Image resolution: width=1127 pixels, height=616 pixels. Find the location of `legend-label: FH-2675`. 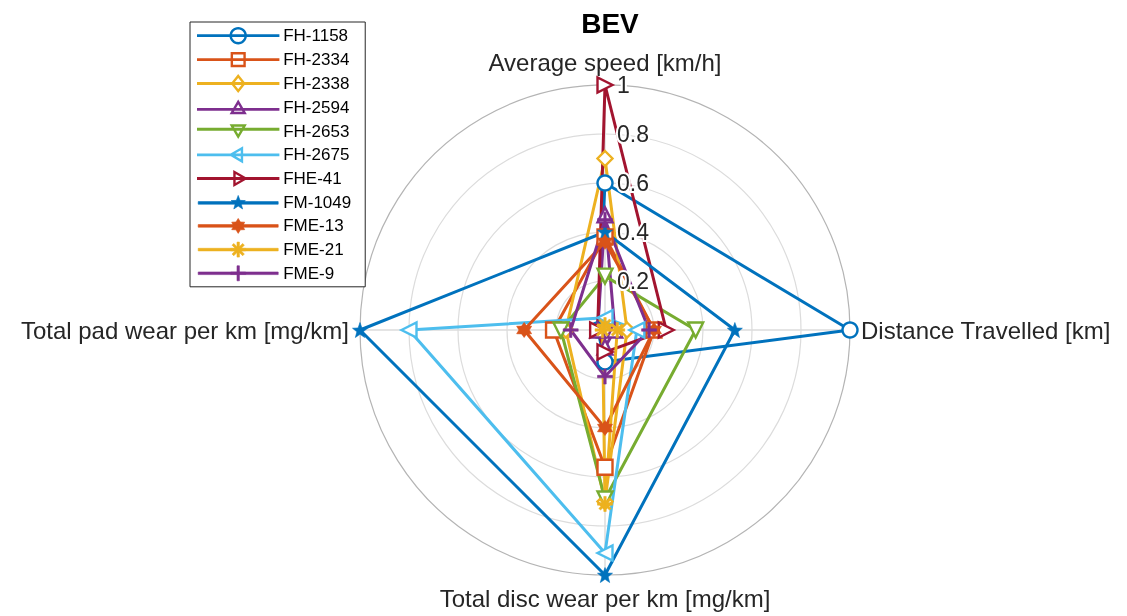

legend-label: FH-2675 is located at coordinates (316, 155).